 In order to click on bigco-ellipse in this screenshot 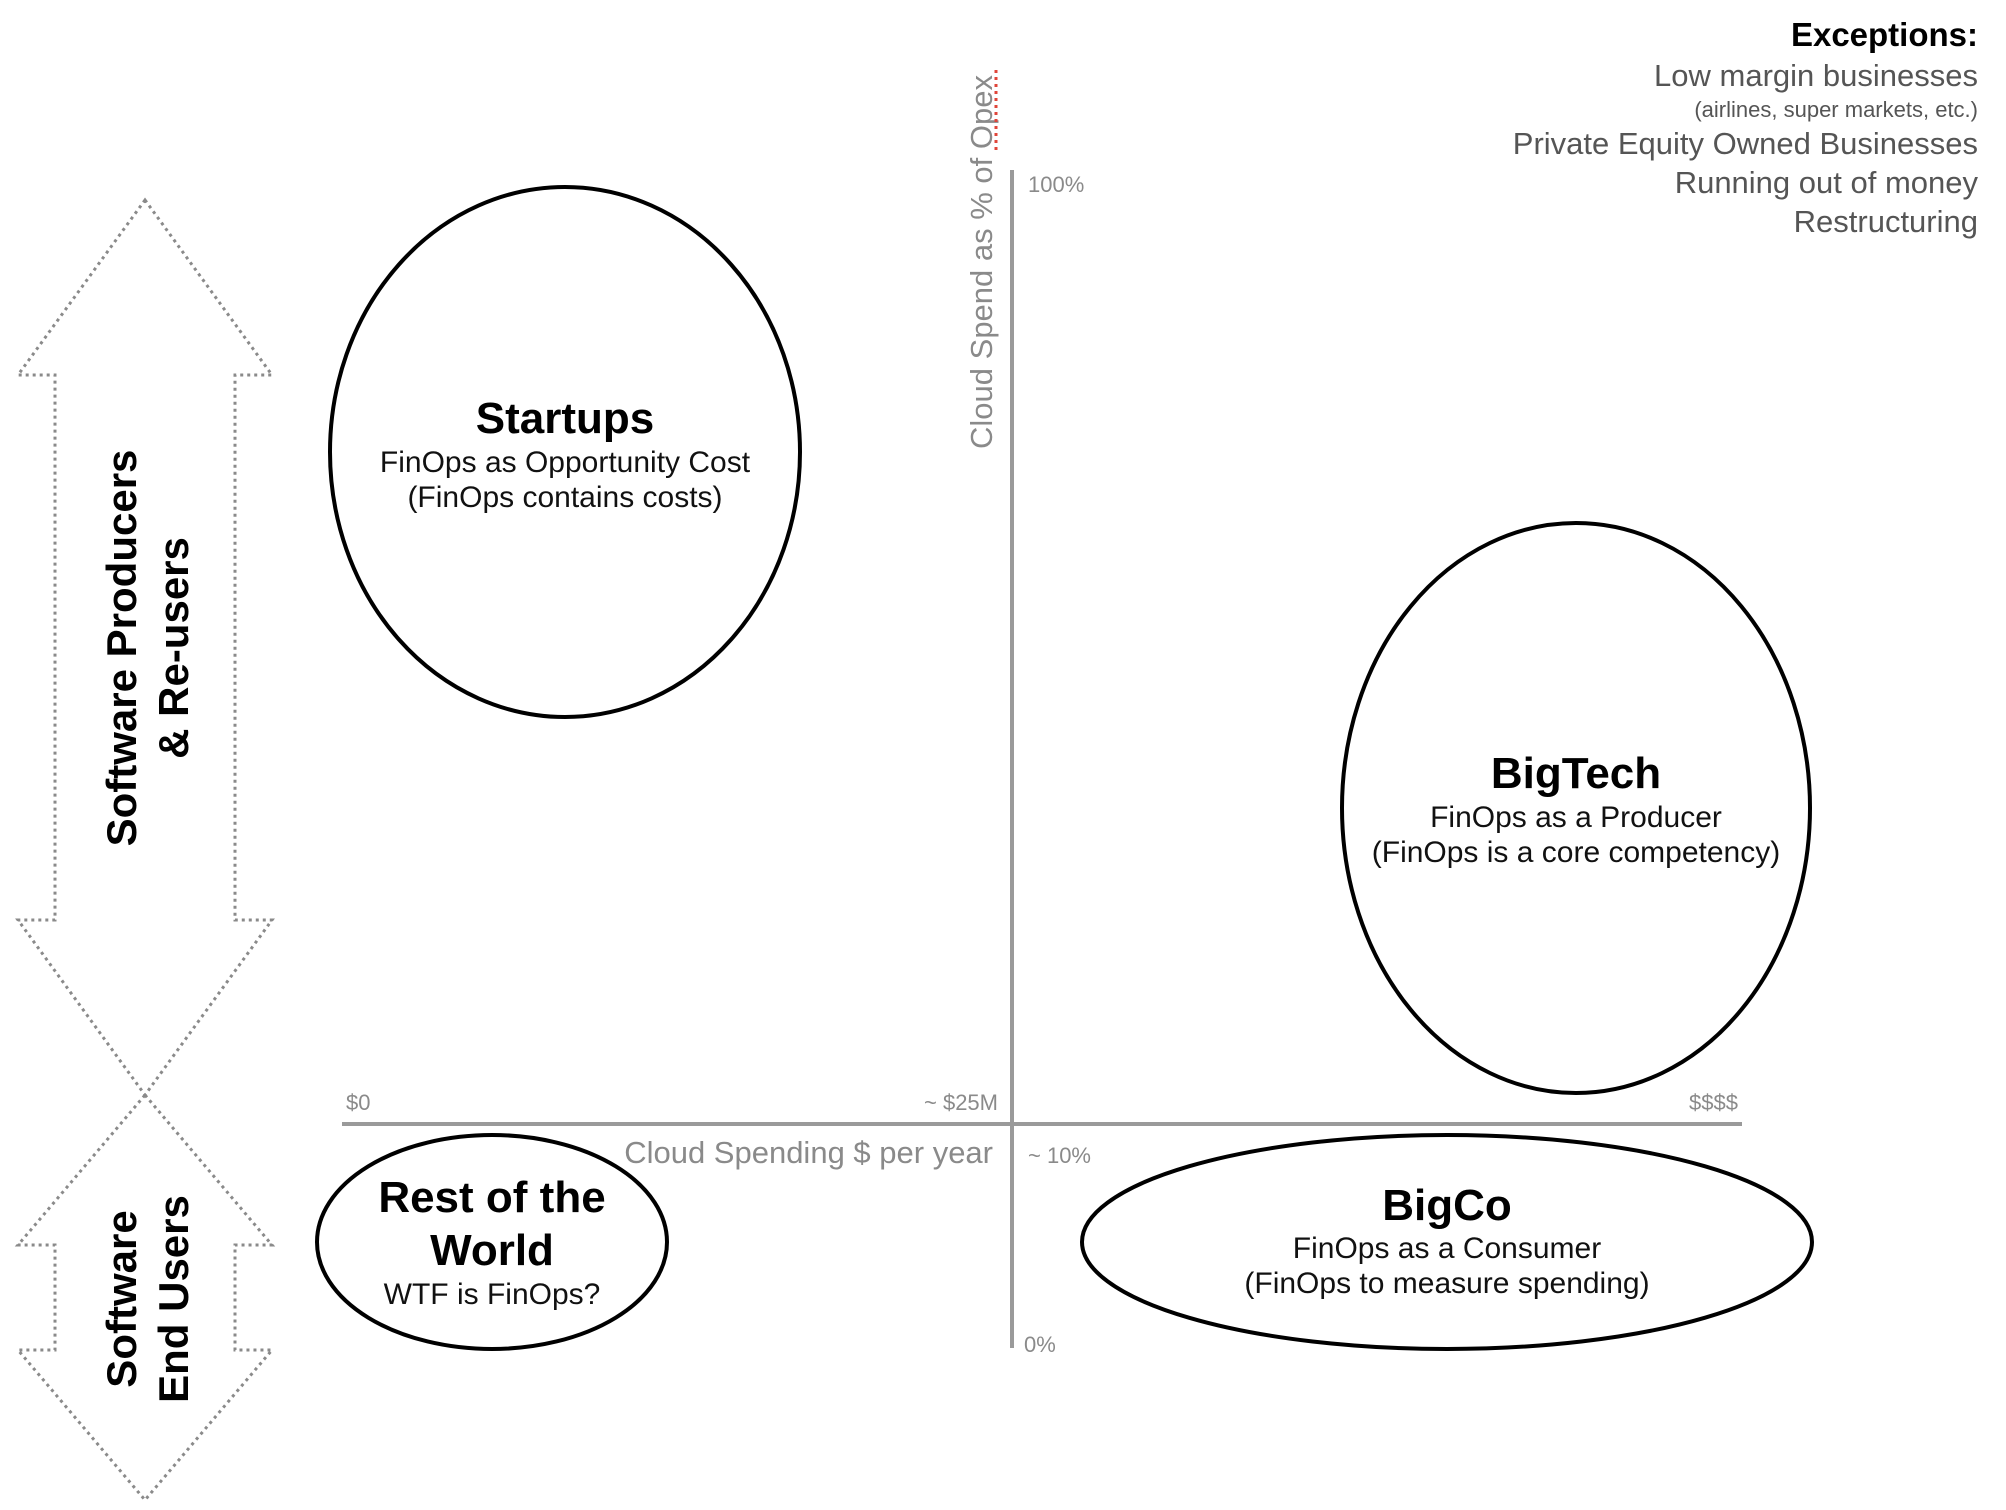, I will do `click(1447, 1242)`.